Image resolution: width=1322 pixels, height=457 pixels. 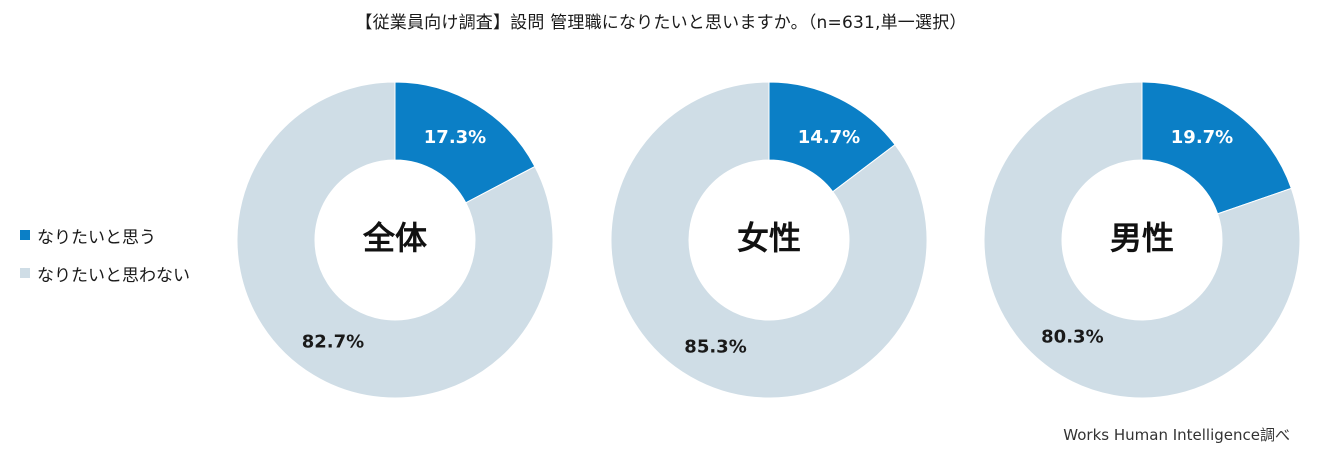 I want to click on donut-2-label-0: 19.7%, so click(x=1202, y=137).